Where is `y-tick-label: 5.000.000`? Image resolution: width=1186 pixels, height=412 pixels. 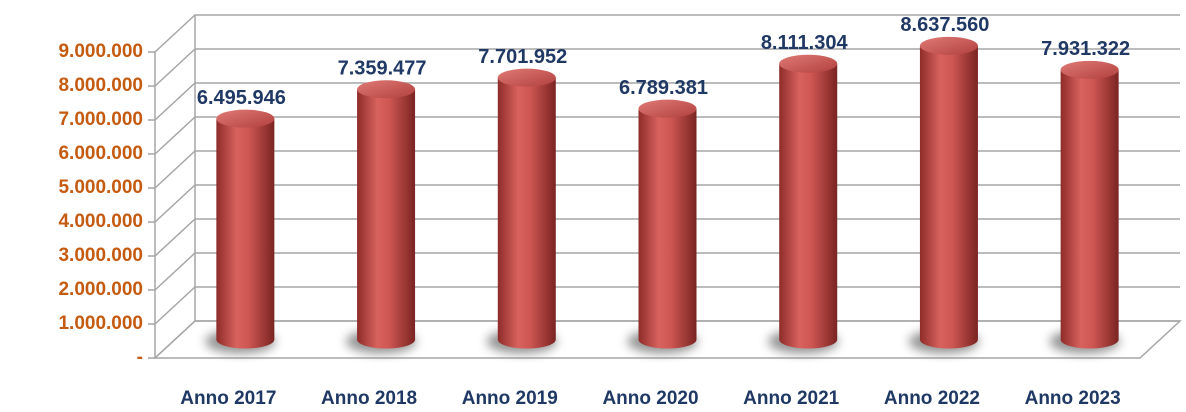 y-tick-label: 5.000.000 is located at coordinates (100, 187).